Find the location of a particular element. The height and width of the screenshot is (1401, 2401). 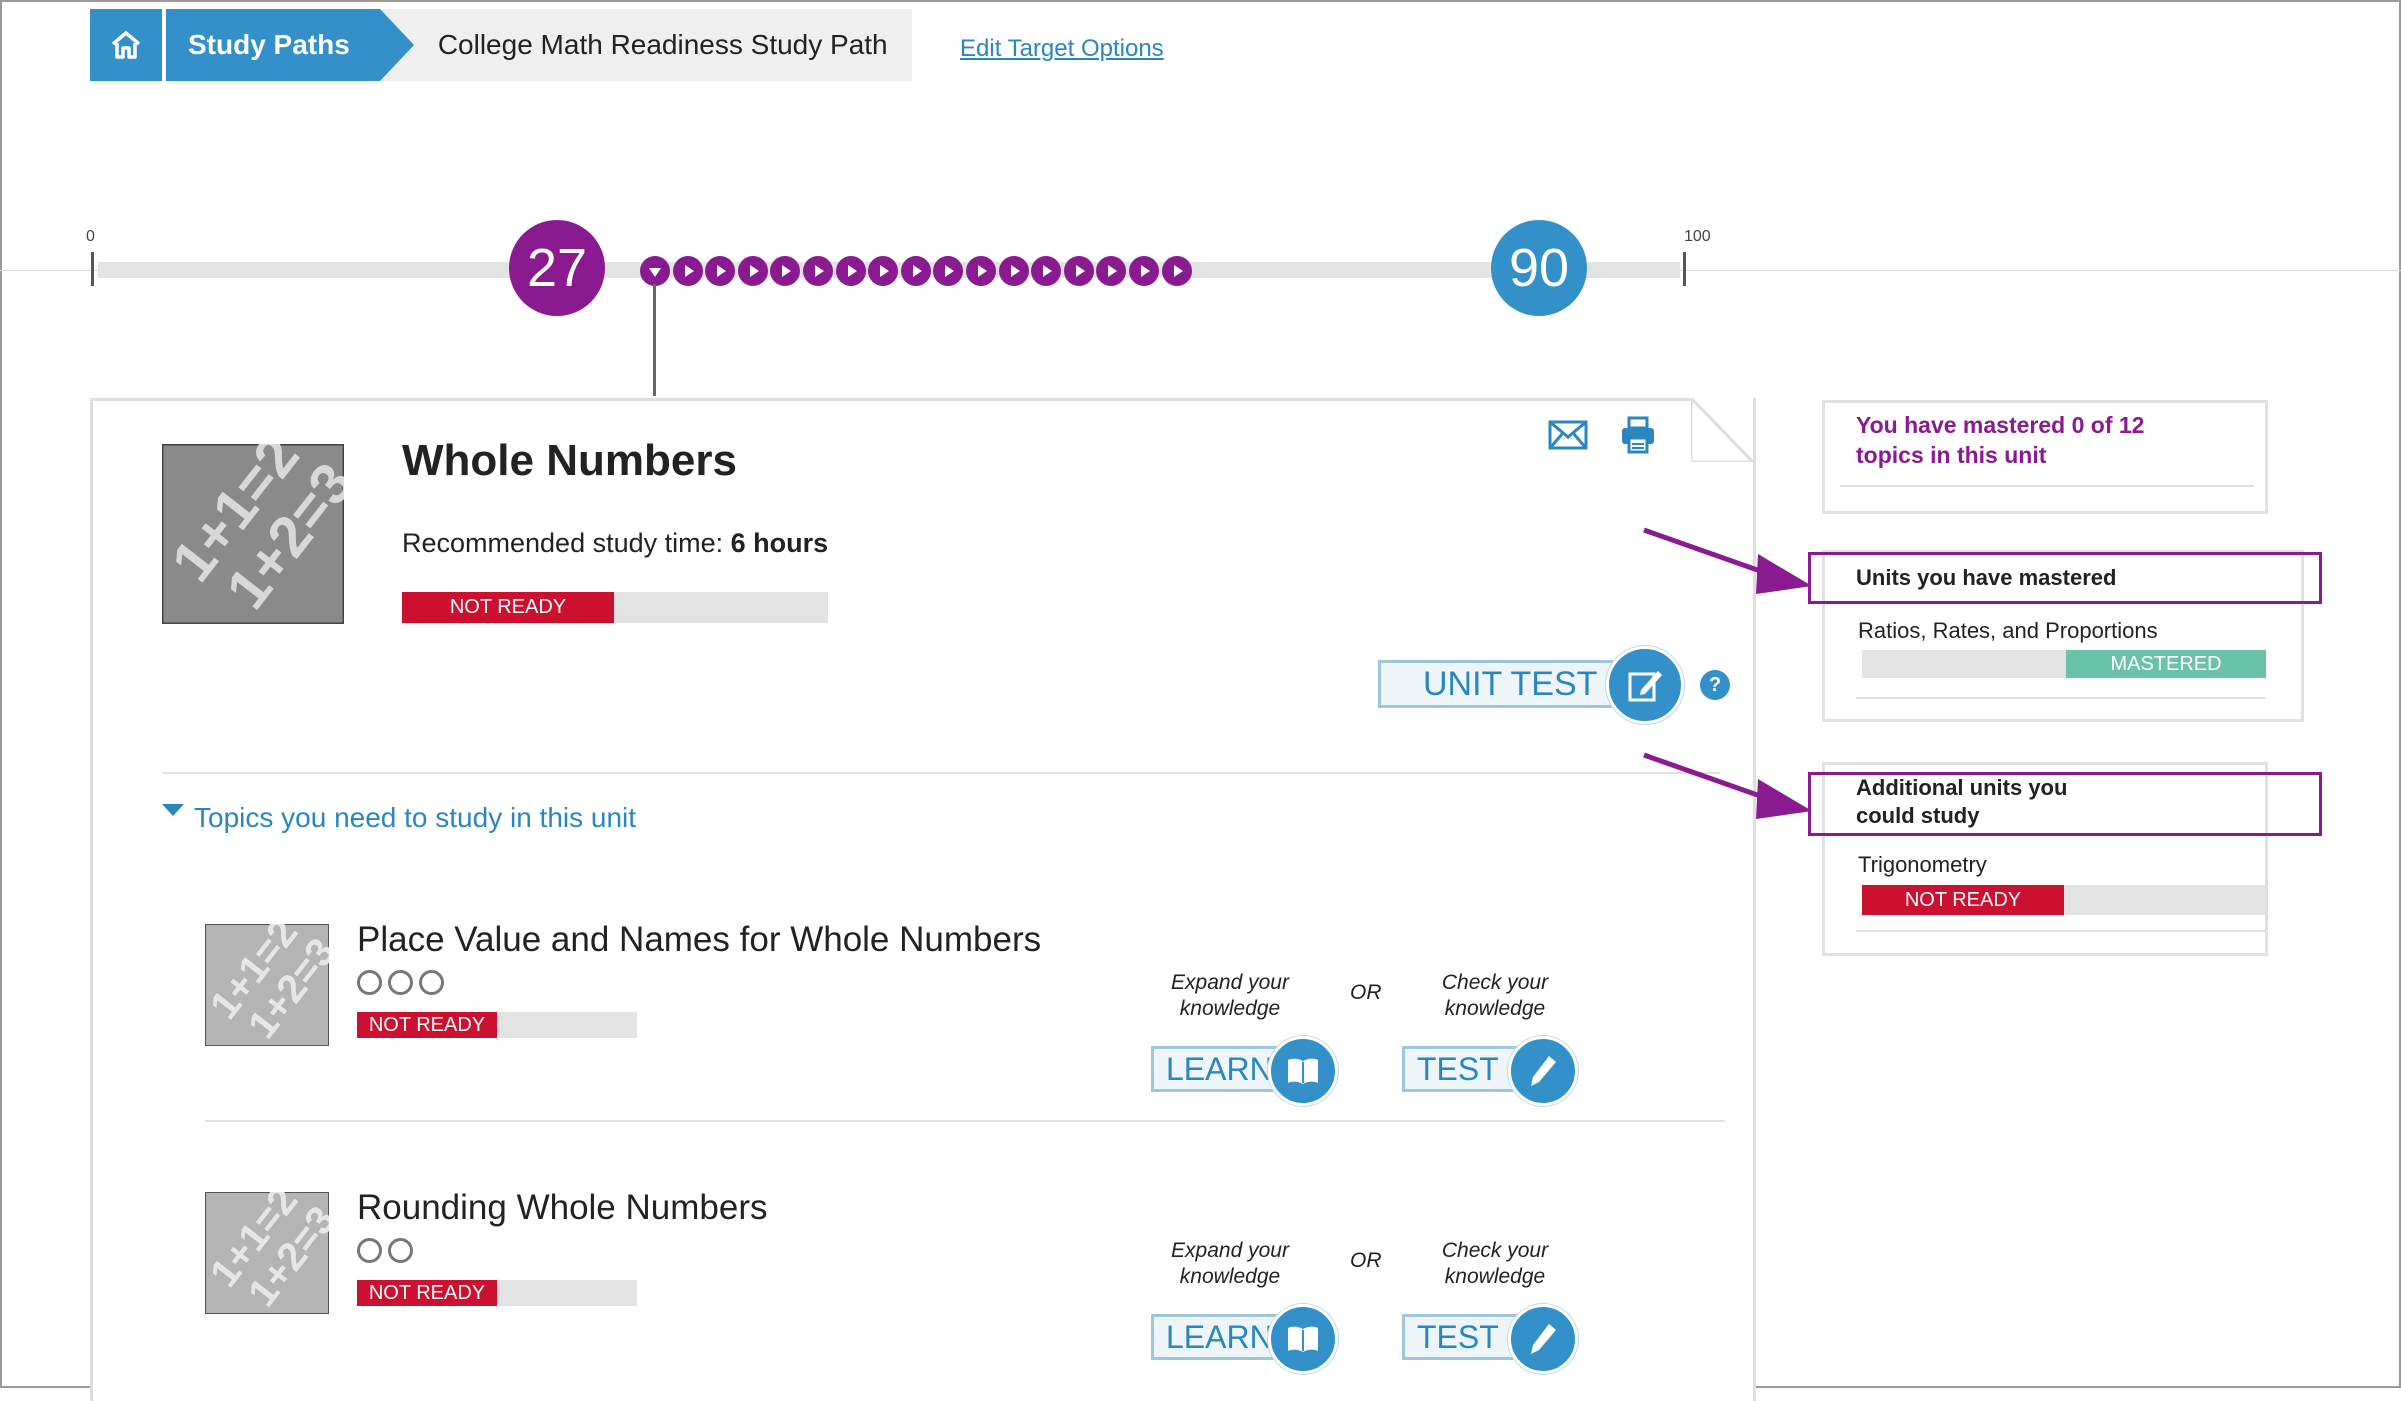

mastered-units-panel is located at coordinates (2063, 636).